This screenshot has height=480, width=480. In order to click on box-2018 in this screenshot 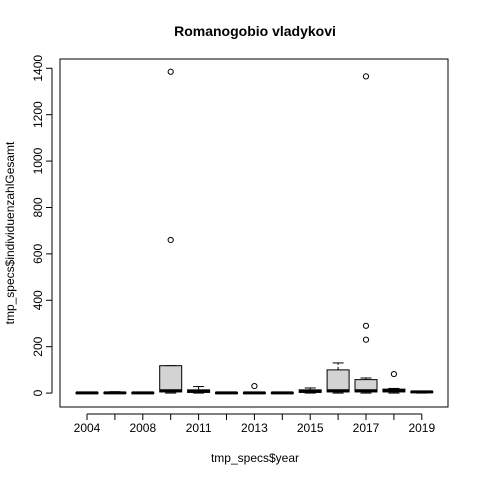, I will do `click(394, 382)`.